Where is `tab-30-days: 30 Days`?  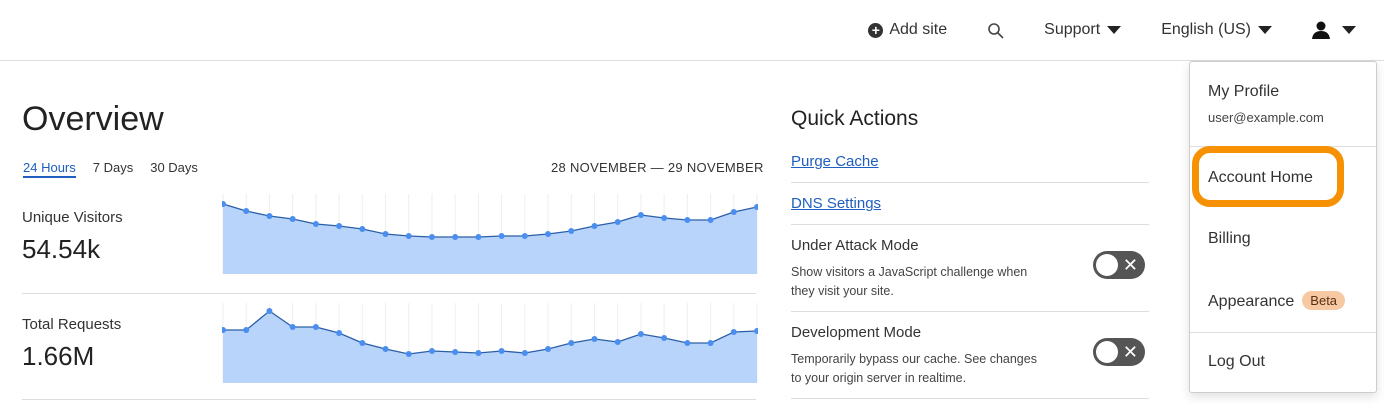
tab-30-days: 30 Days is located at coordinates (174, 167).